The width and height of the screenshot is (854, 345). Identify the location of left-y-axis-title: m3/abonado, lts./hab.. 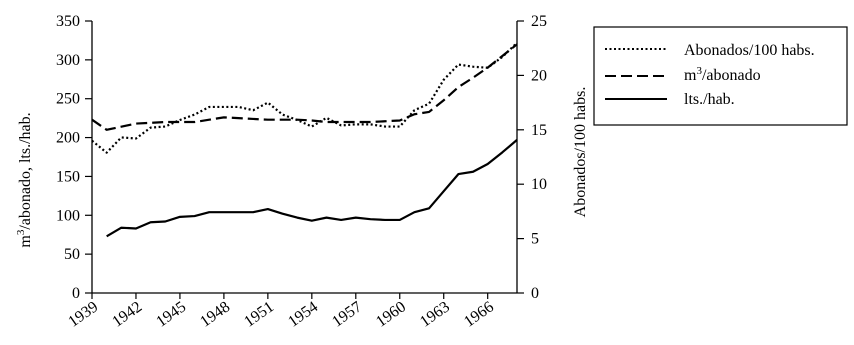
(24, 179).